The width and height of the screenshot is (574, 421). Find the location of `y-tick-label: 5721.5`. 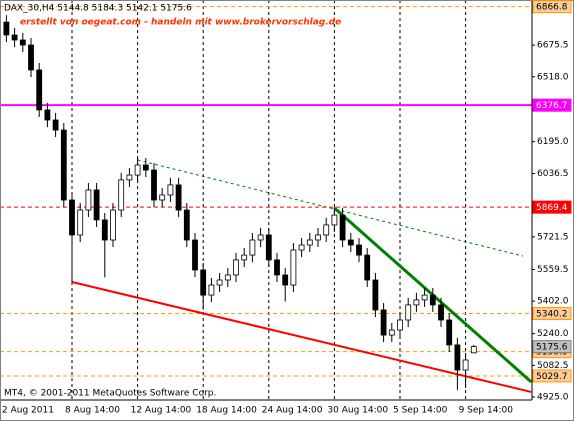

y-tick-label: 5721.5 is located at coordinates (553, 237).